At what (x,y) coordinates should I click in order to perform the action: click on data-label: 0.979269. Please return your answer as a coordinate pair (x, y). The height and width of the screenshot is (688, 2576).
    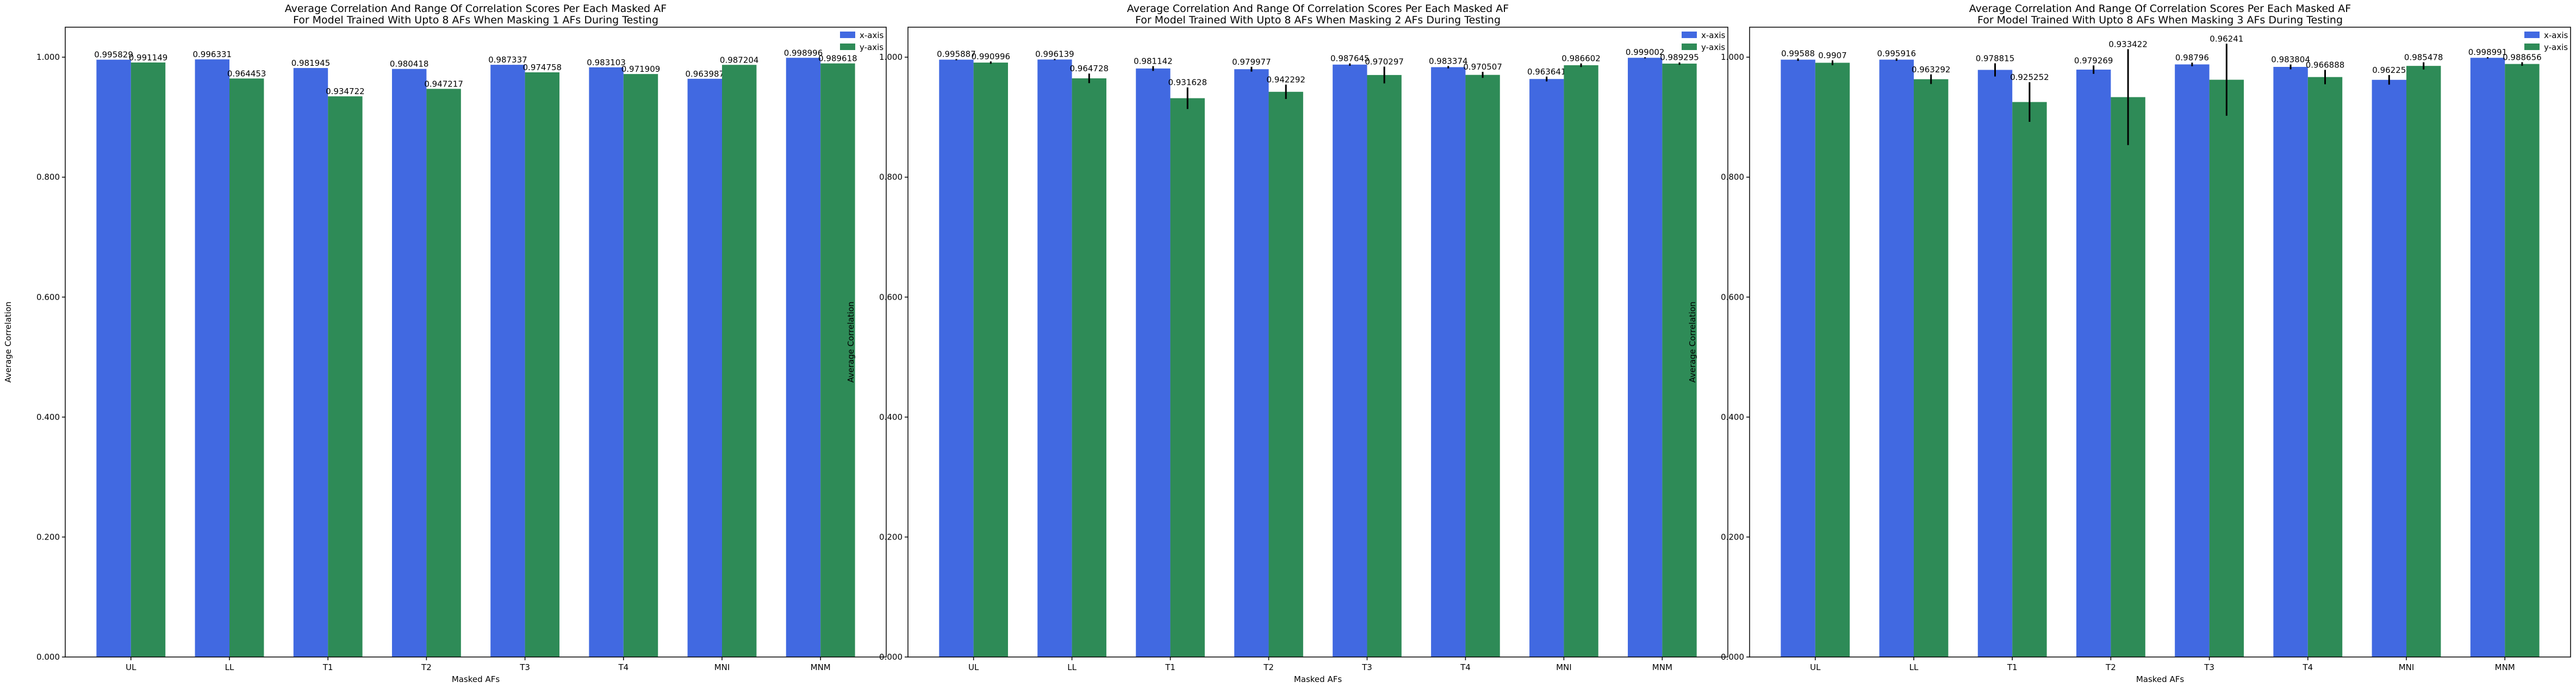
    Looking at the image, I should click on (2093, 60).